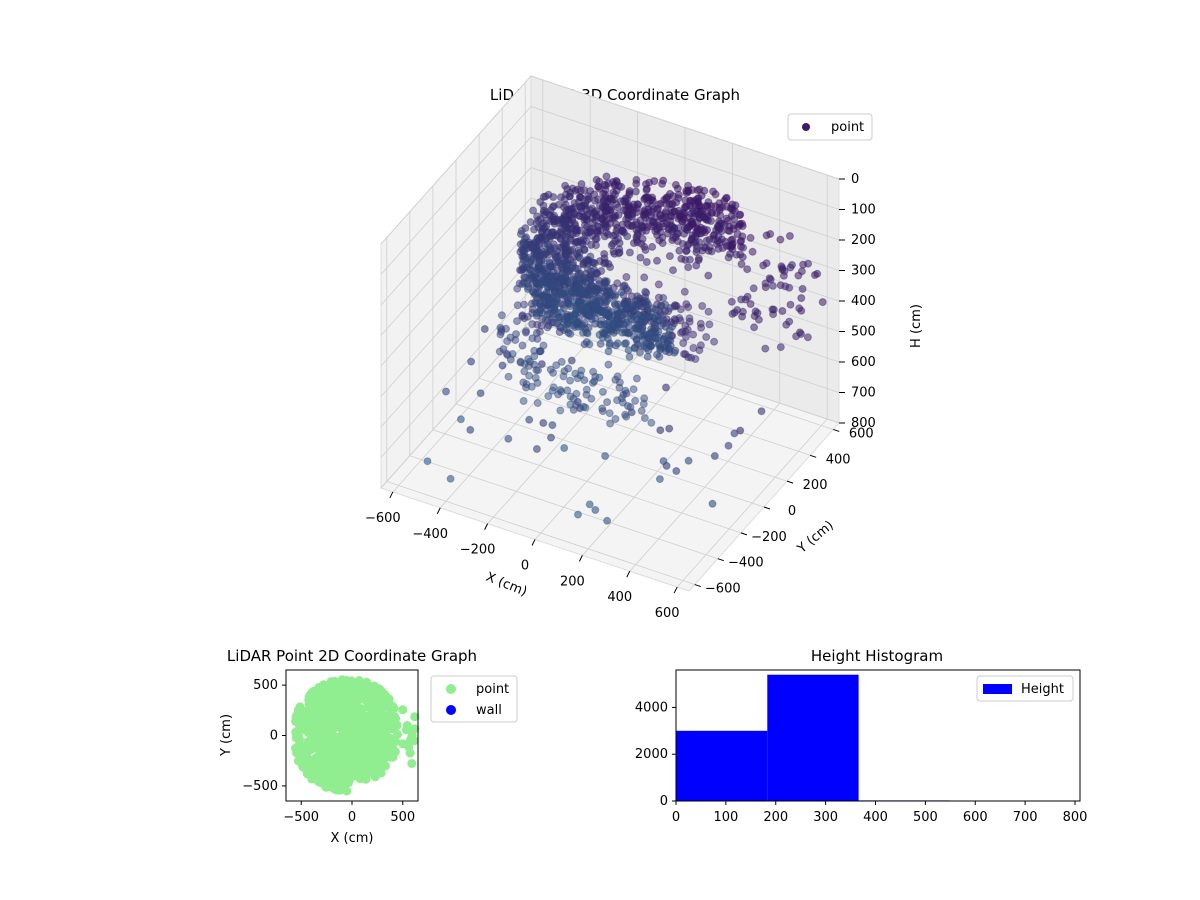 This screenshot has width=1200, height=900. Describe the element at coordinates (492, 689) in the screenshot. I see `legend-label-point: point` at that location.